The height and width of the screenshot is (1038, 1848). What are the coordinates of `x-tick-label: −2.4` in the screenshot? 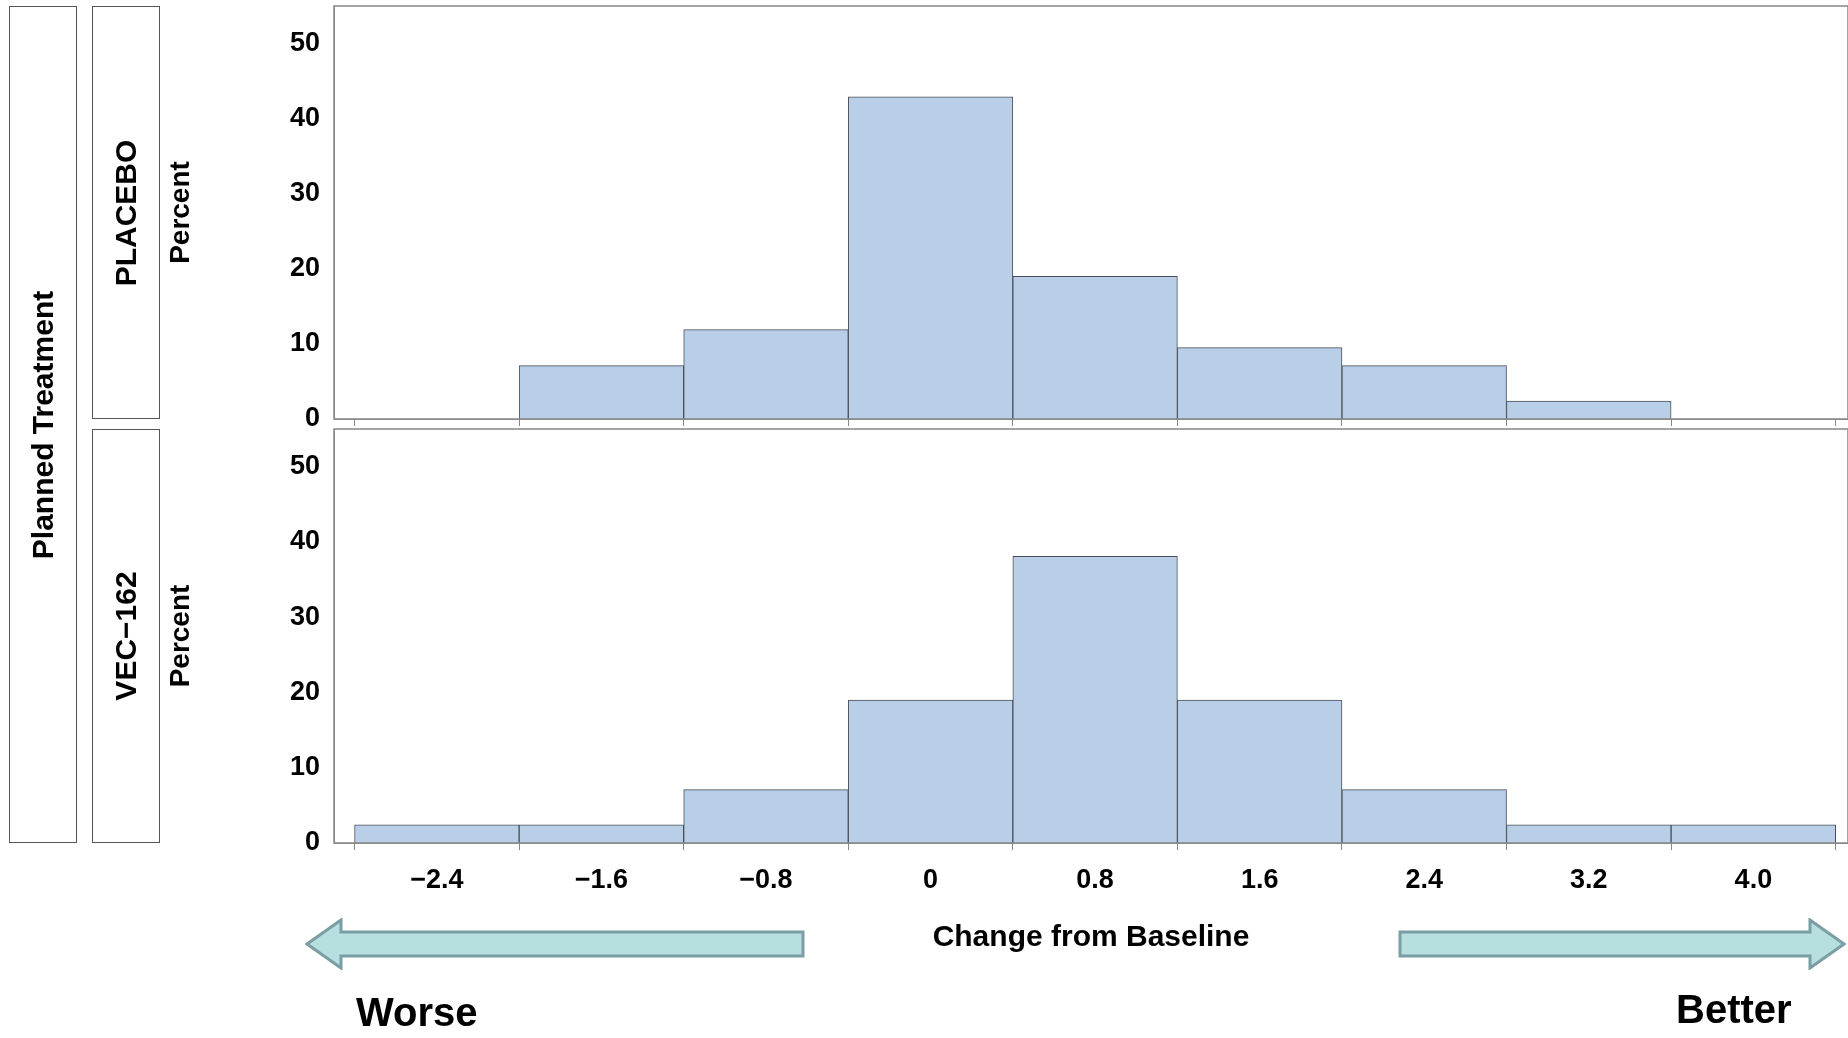 It's located at (437, 878).